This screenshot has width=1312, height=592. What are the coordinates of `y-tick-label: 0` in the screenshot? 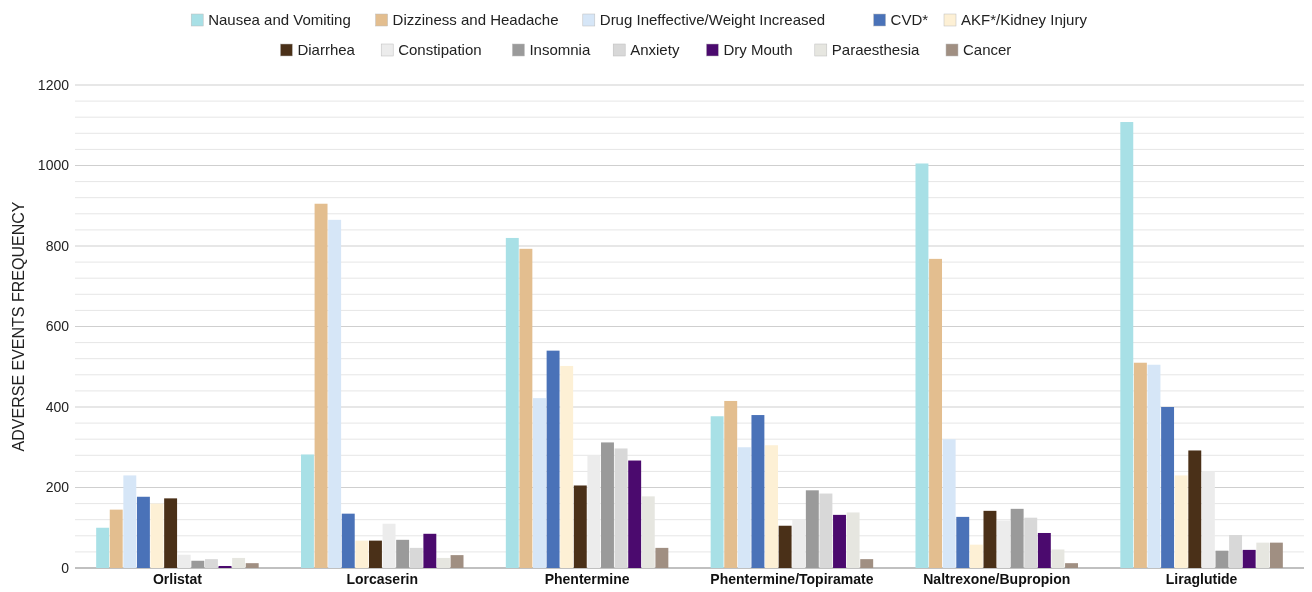 It's located at (65, 567).